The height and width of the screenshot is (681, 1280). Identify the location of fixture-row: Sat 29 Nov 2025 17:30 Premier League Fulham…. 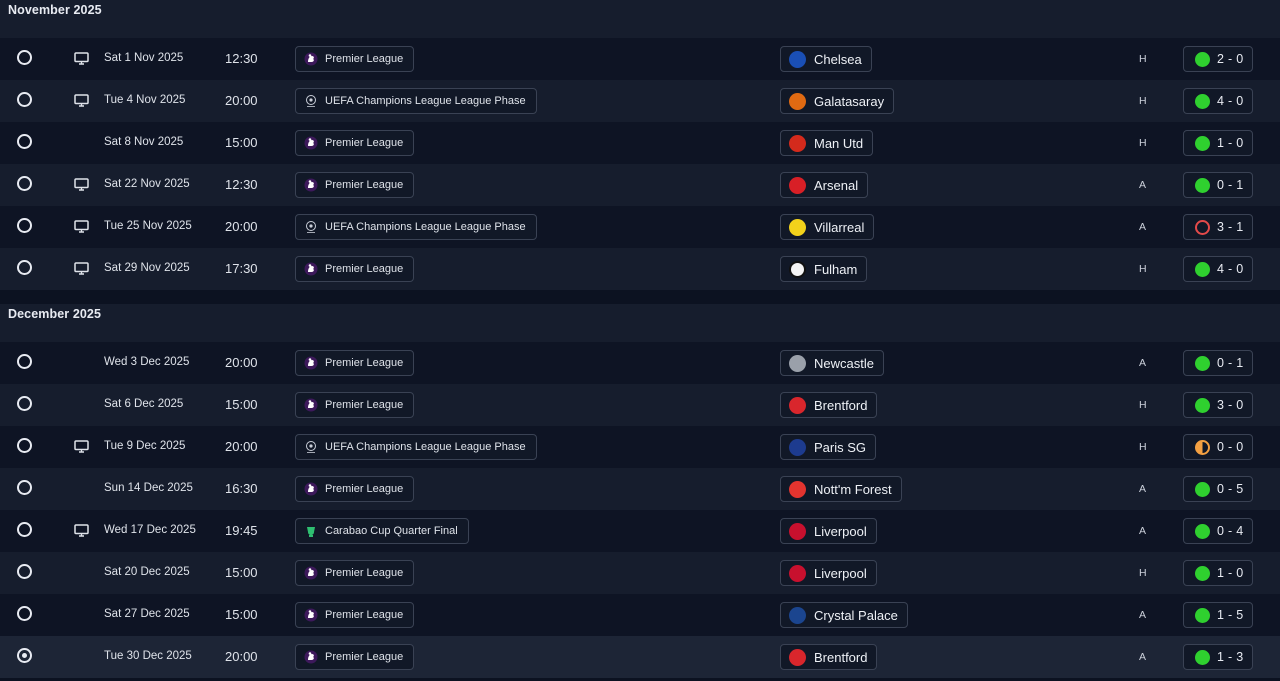
(640, 269).